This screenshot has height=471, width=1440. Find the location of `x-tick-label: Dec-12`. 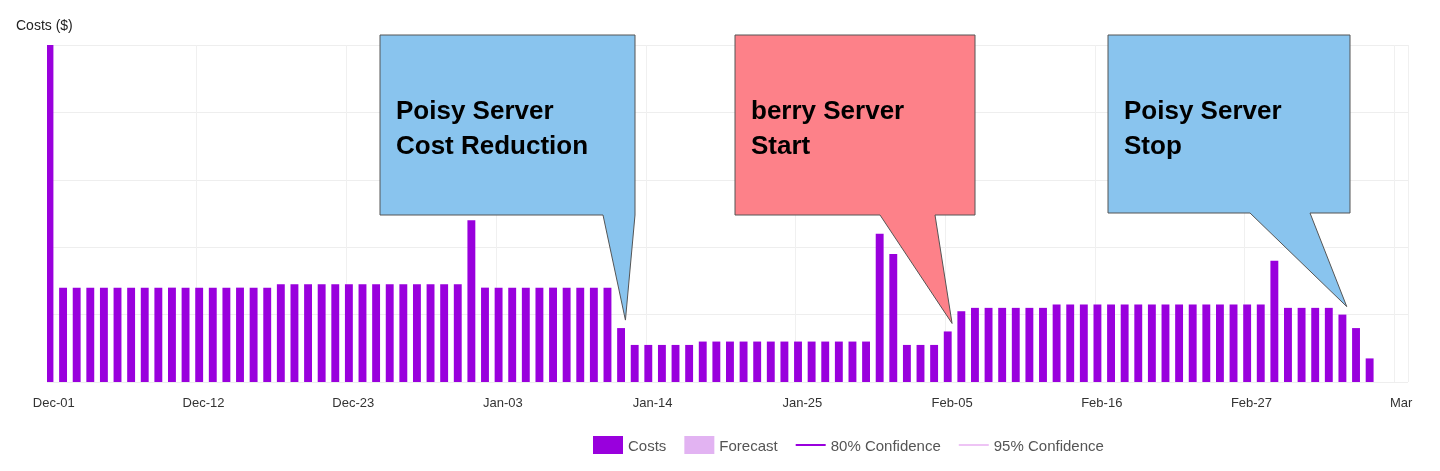

x-tick-label: Dec-12 is located at coordinates (203, 402).